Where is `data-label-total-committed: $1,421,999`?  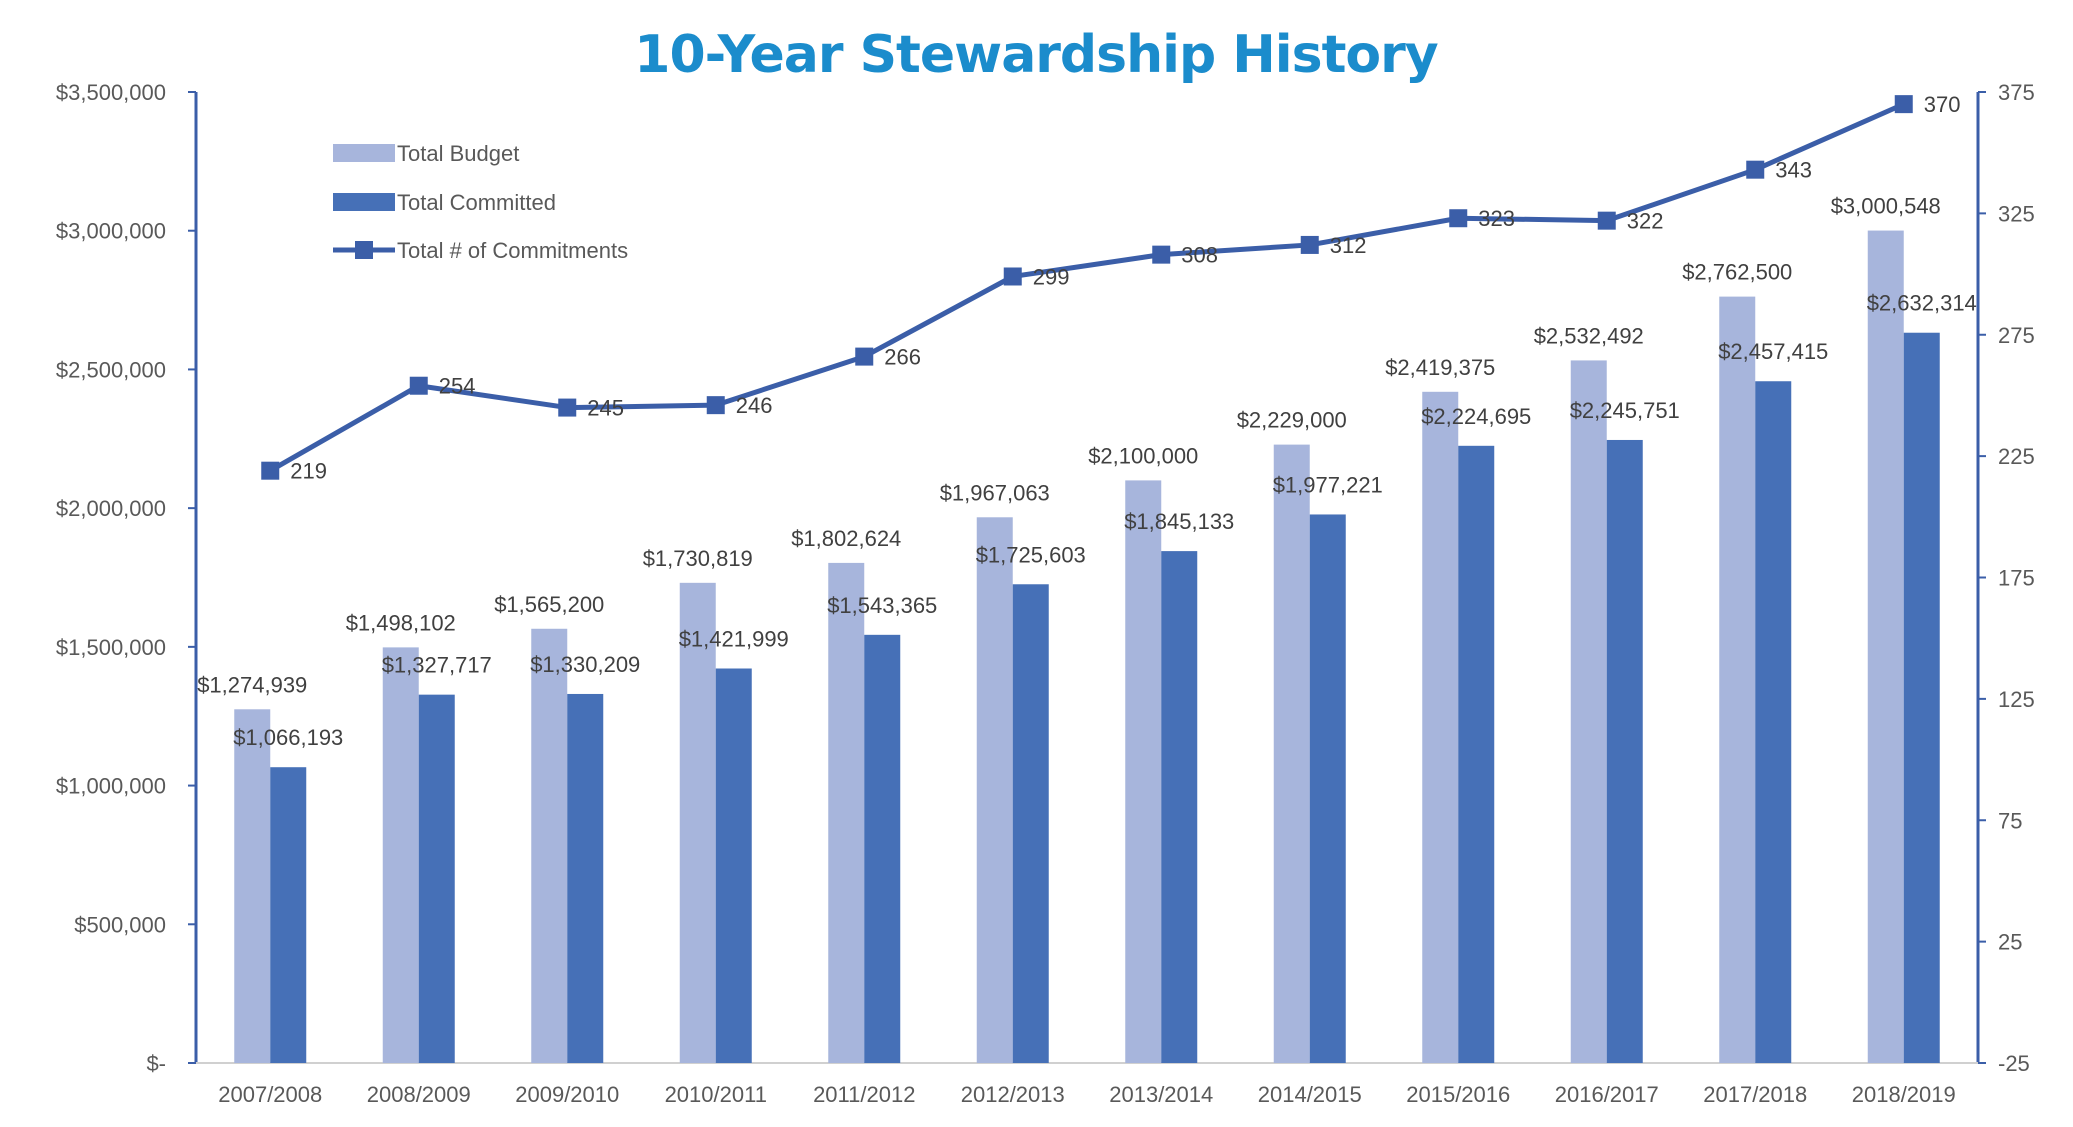
data-label-total-committed: $1,421,999 is located at coordinates (734, 638).